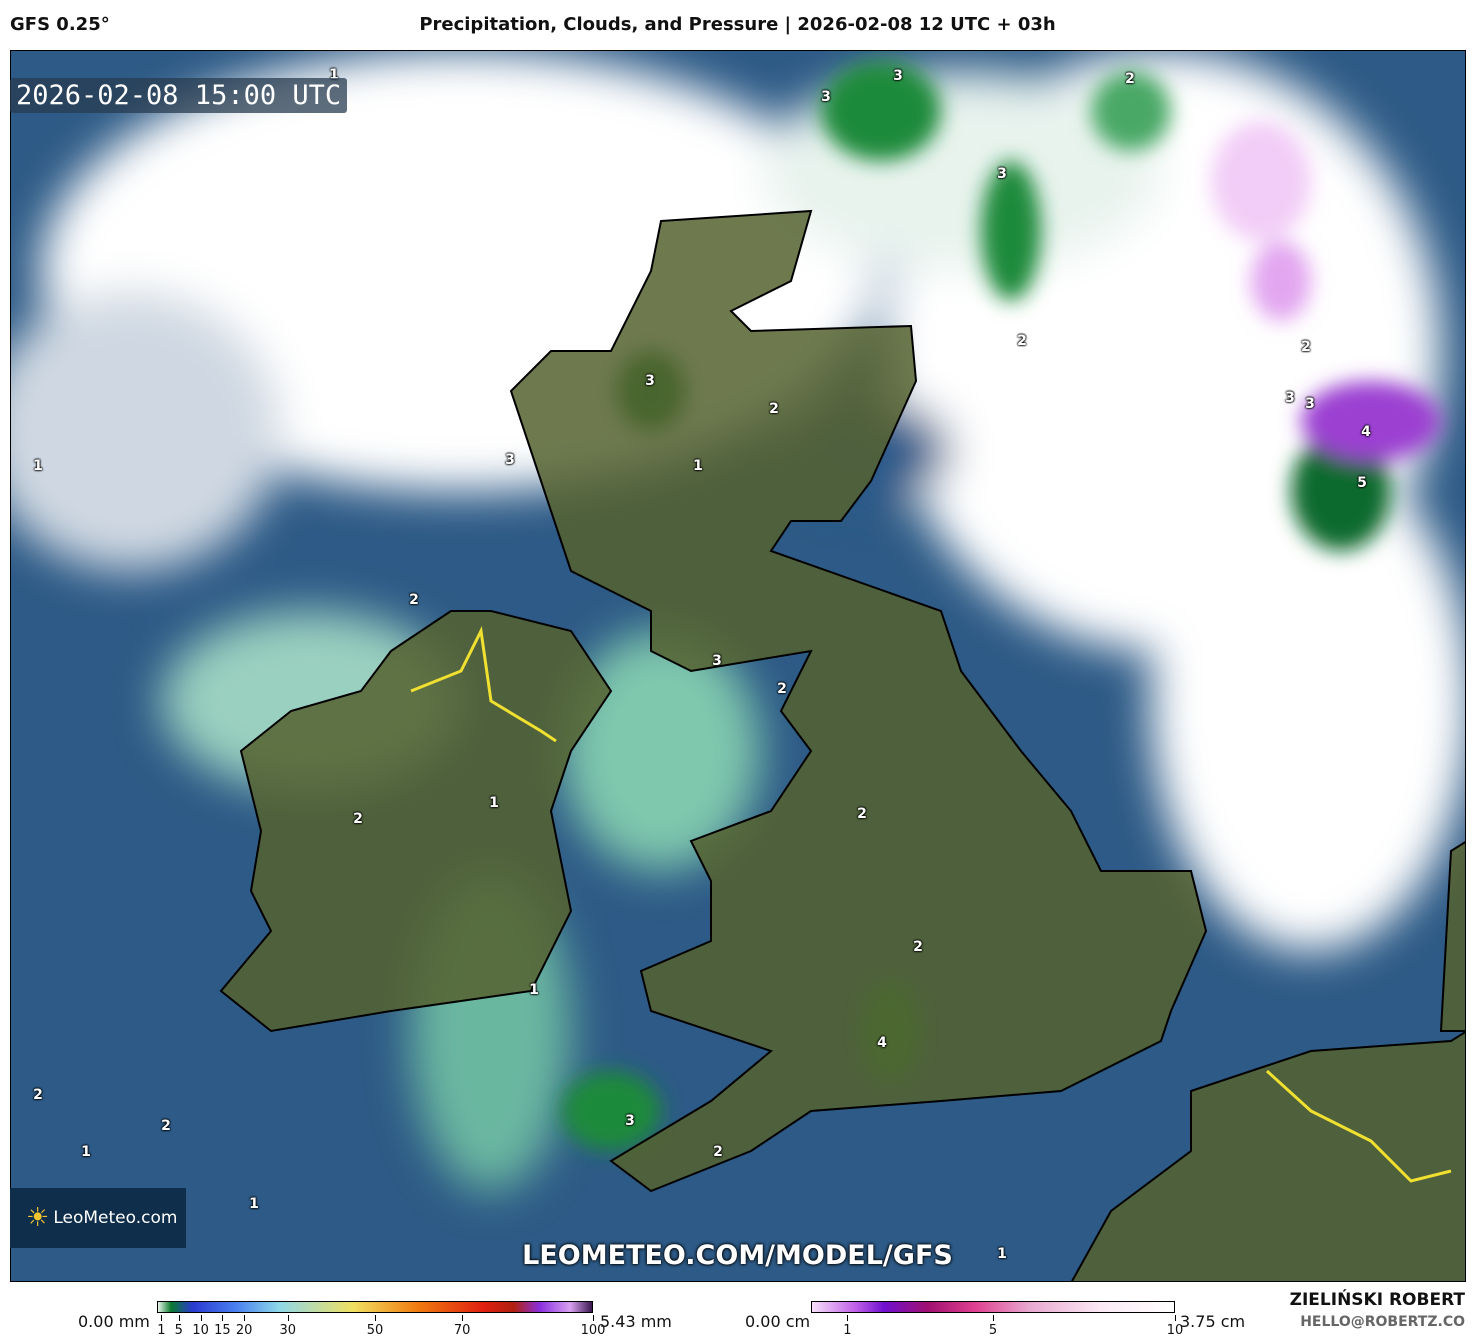 The image size is (1475, 1338). What do you see at coordinates (636, 1321) in the screenshot?
I see `precip-legend-max: 5.43 mm` at bounding box center [636, 1321].